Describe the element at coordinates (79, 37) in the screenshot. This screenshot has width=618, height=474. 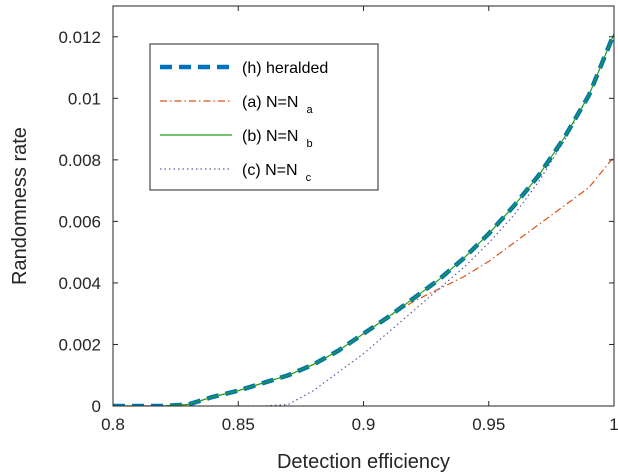
I see `y-tick-label: 0.012` at that location.